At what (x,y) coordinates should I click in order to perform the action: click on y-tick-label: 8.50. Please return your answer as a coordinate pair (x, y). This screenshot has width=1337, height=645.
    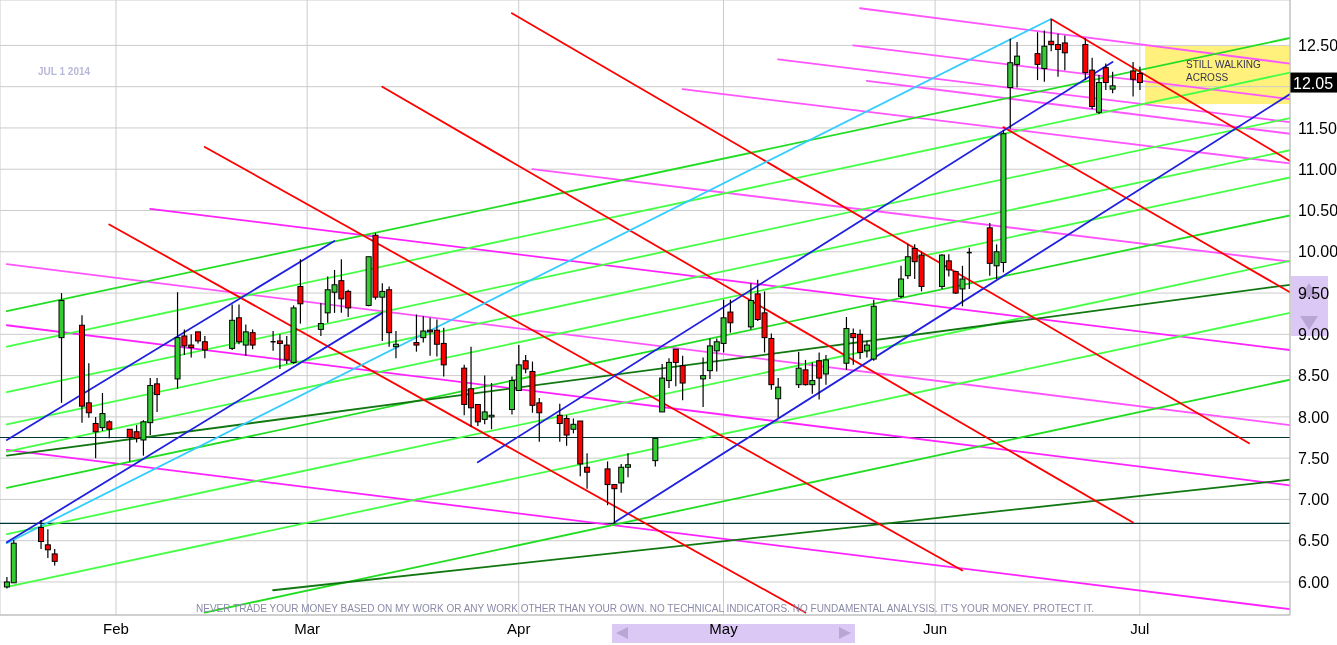
    Looking at the image, I should click on (1314, 376).